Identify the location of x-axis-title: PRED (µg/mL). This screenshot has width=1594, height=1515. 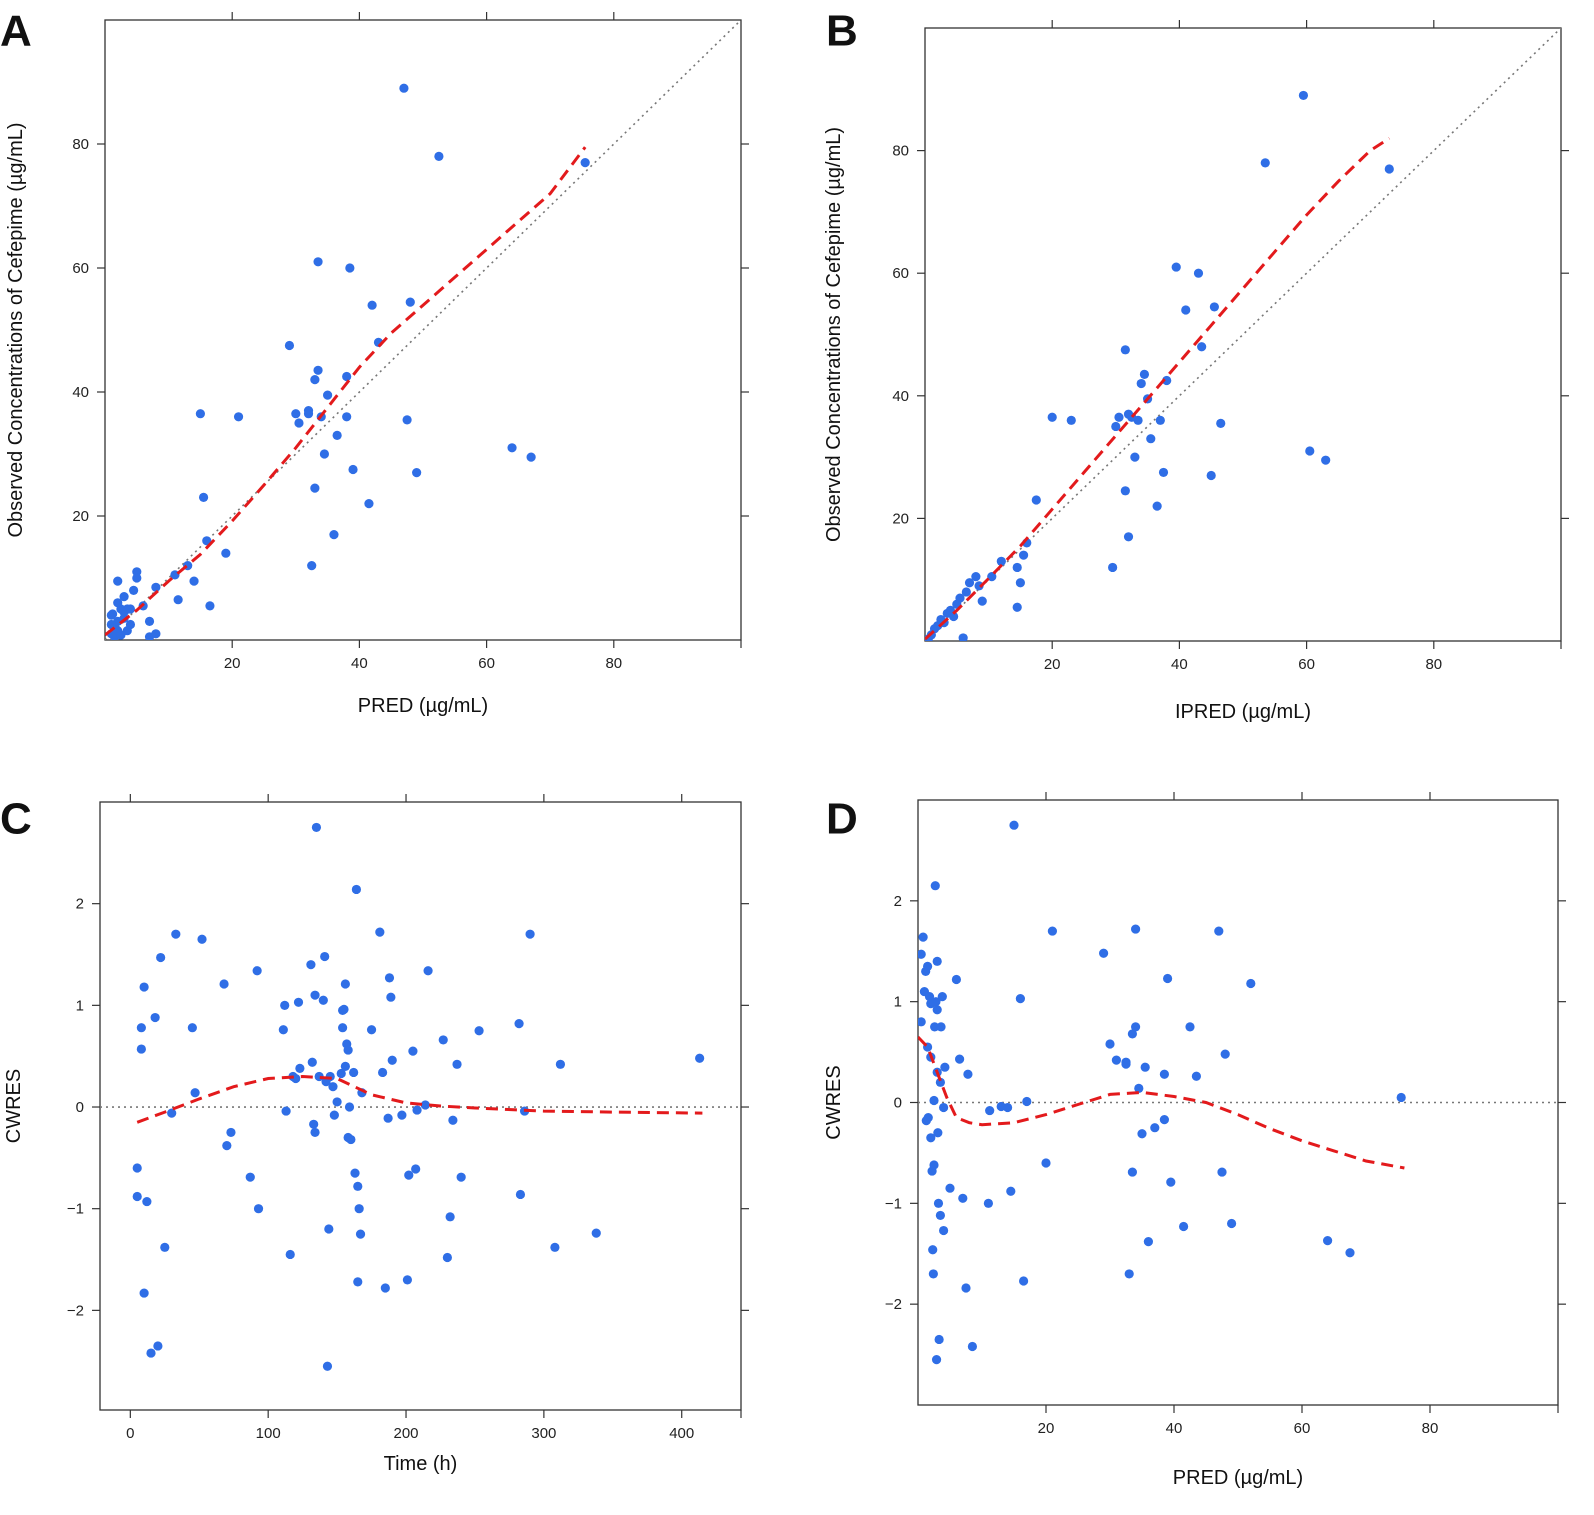
(423, 706).